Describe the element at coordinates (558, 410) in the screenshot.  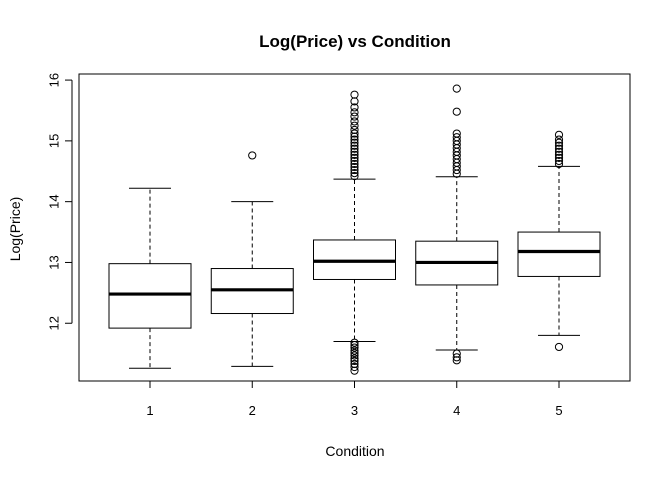
I see `x-tick-label: 5` at that location.